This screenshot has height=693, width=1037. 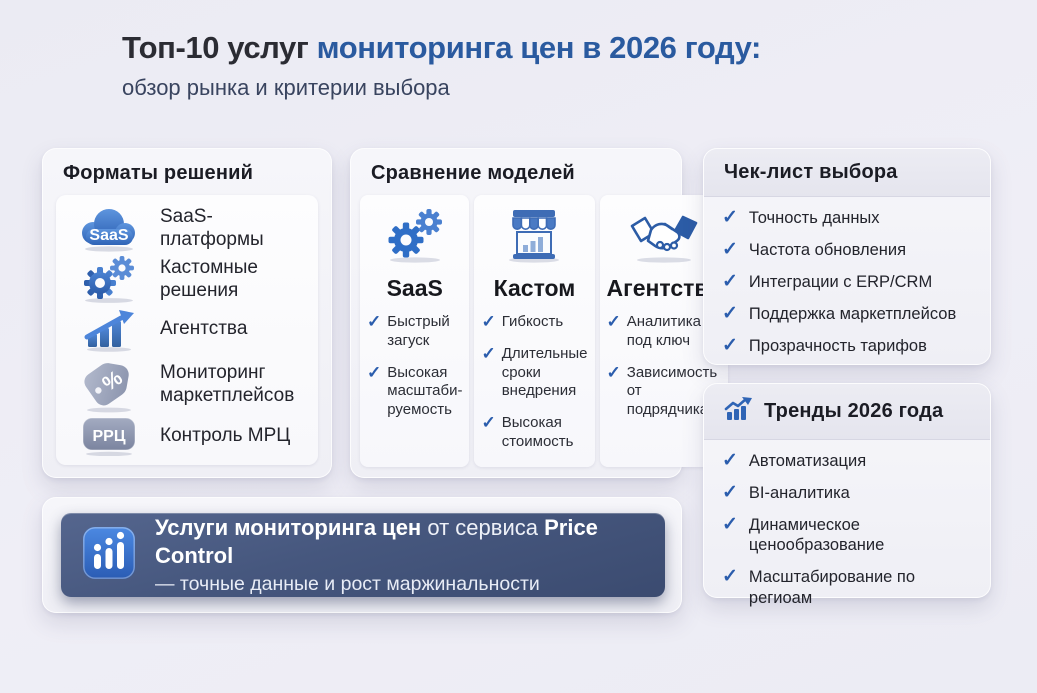 What do you see at coordinates (852, 313) in the screenshot?
I see `checklist-item-text: Поддержка маркетплейсов` at bounding box center [852, 313].